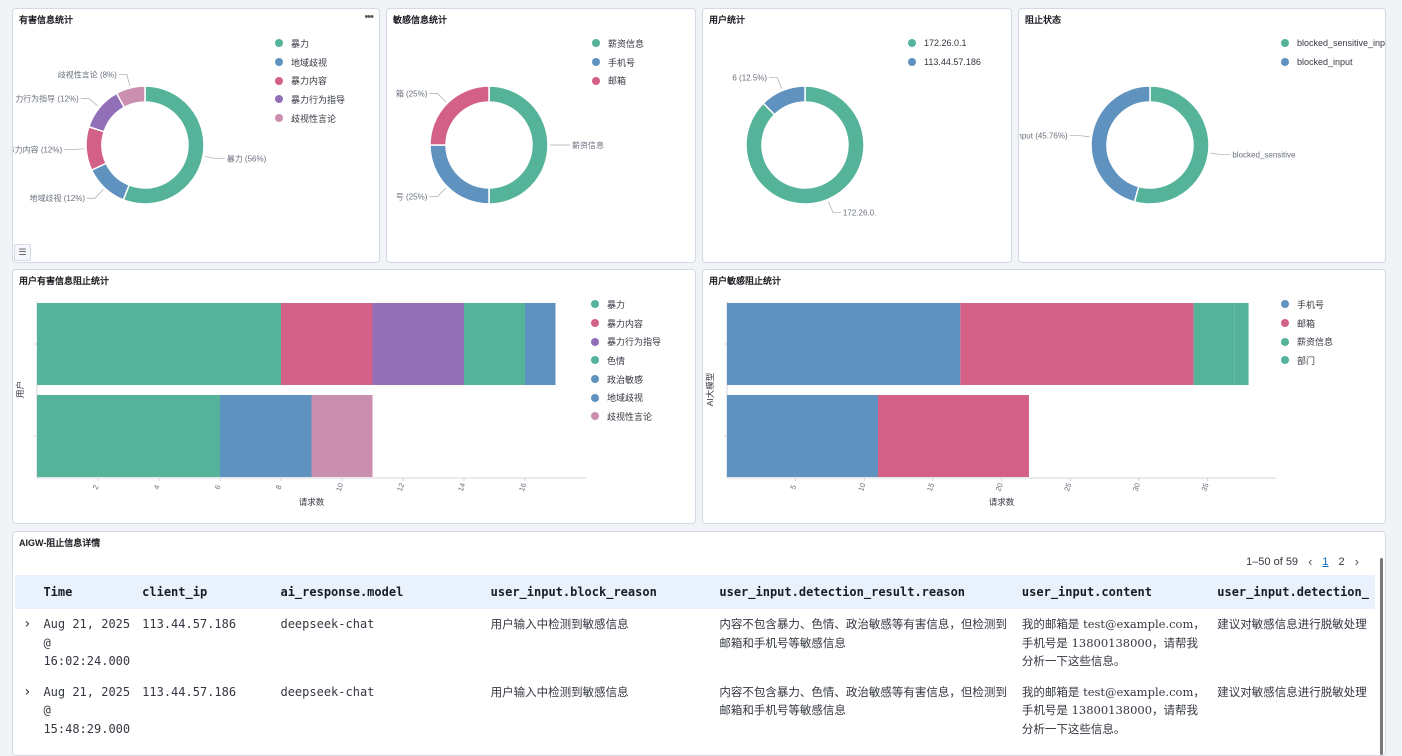  I want to click on page-link-1: 1, so click(1325, 561).